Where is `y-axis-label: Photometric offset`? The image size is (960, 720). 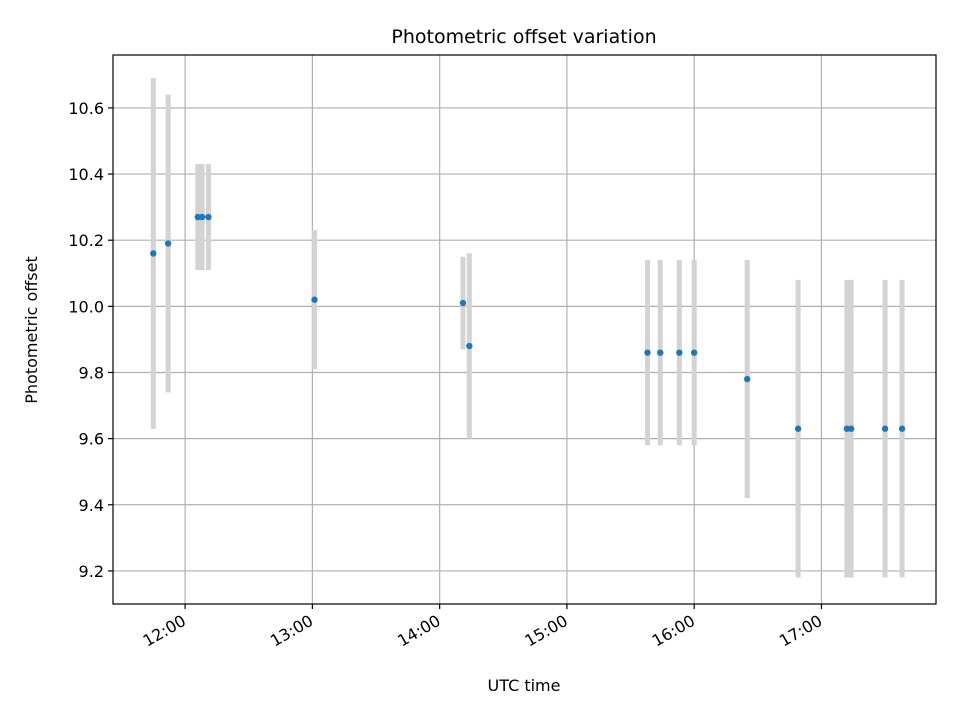 y-axis-label: Photometric offset is located at coordinates (31, 330).